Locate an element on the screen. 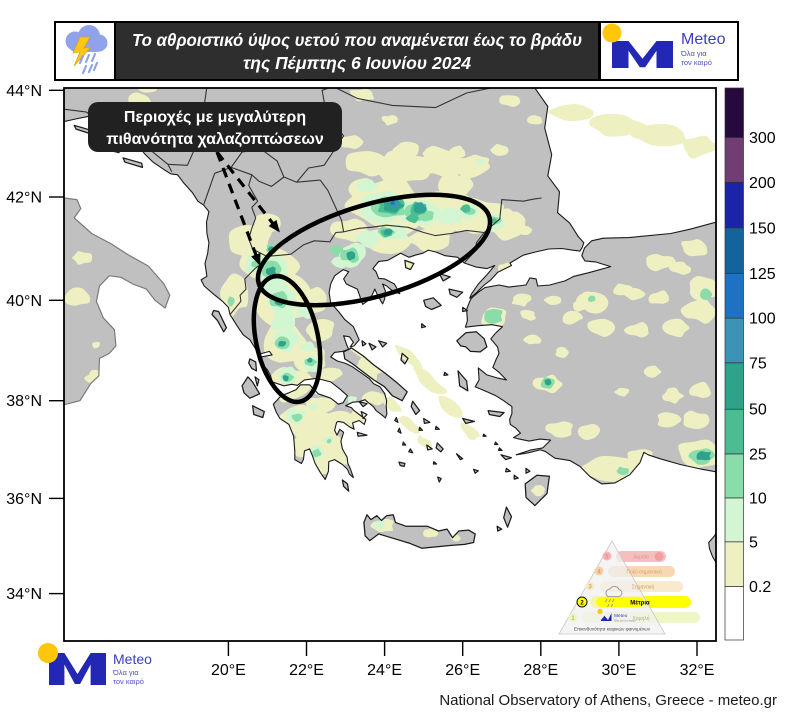  svg-text: 150 is located at coordinates (762, 228).